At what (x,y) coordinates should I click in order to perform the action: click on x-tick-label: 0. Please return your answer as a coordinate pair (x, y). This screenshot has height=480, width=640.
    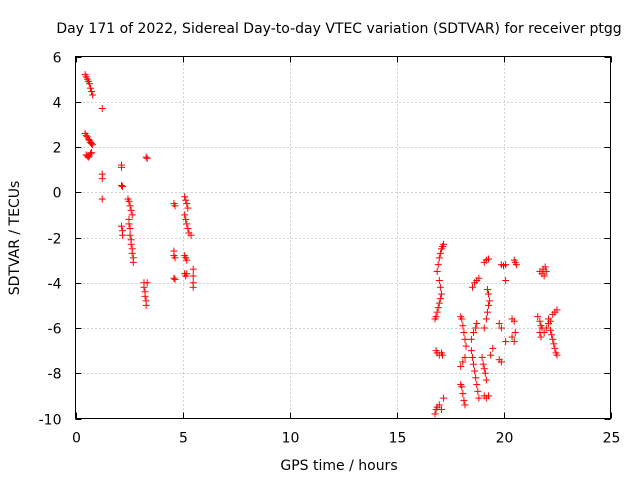
    Looking at the image, I should click on (76, 439).